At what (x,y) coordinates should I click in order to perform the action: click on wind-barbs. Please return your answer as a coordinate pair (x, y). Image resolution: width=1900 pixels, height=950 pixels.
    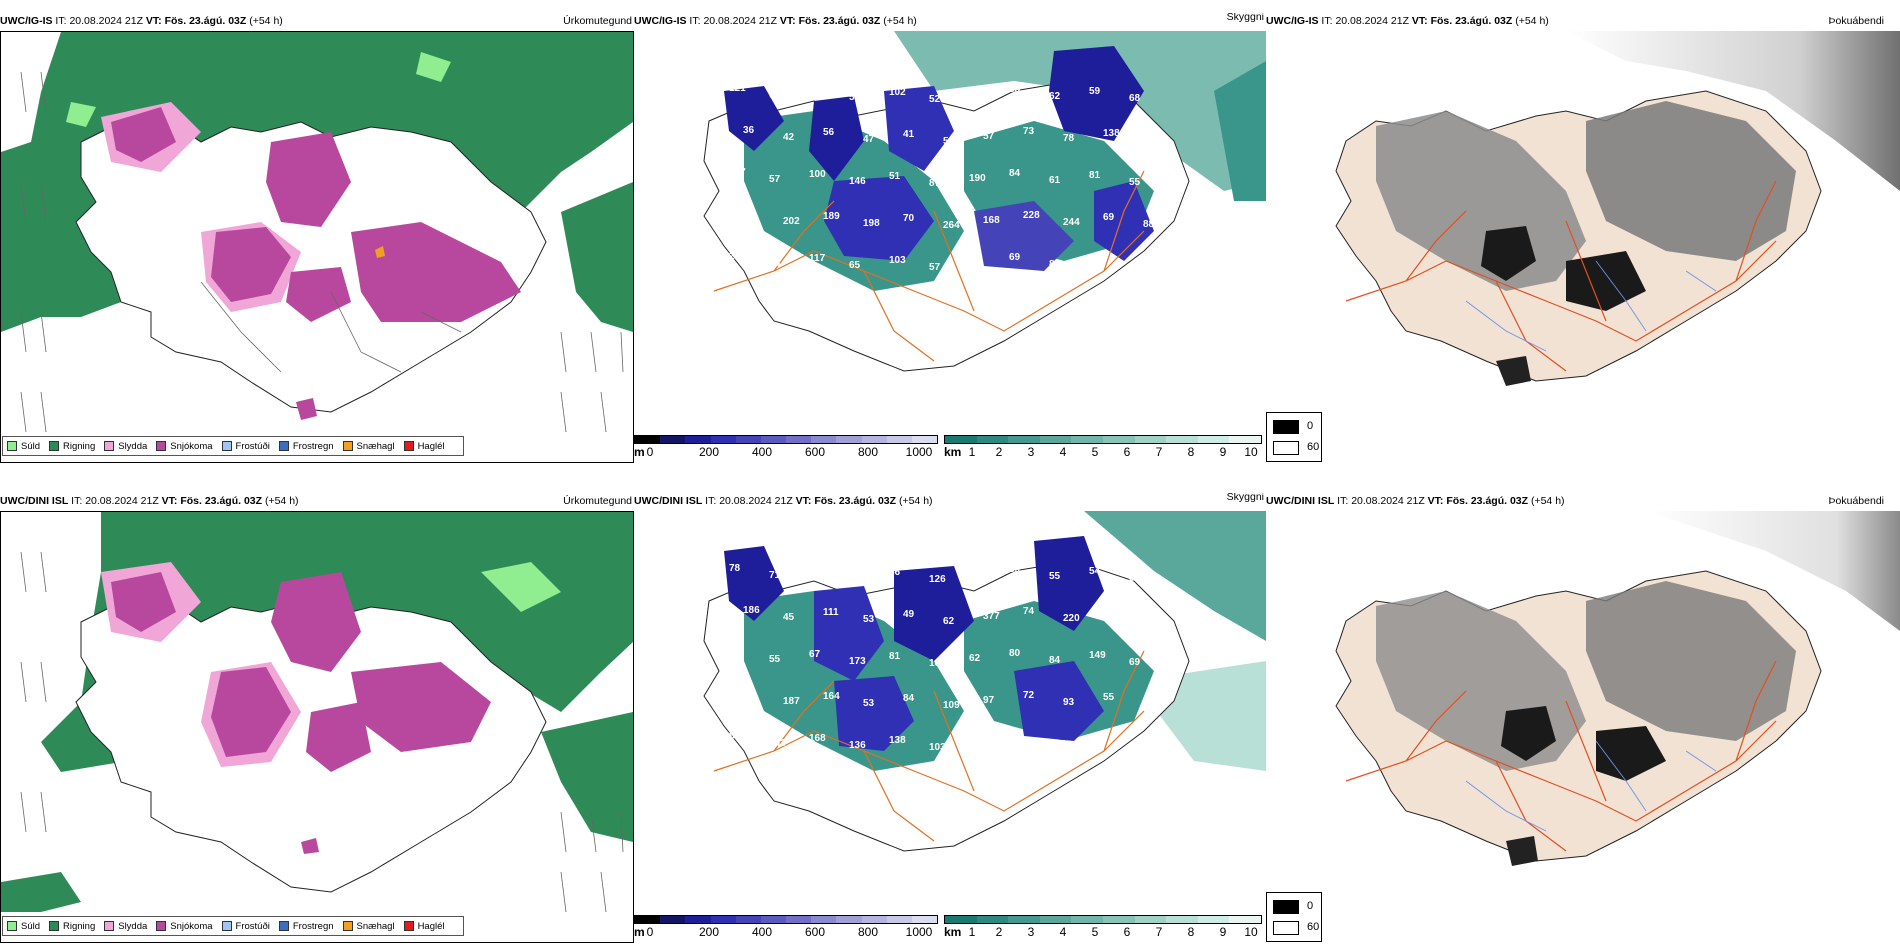
    Looking at the image, I should click on (322, 732).